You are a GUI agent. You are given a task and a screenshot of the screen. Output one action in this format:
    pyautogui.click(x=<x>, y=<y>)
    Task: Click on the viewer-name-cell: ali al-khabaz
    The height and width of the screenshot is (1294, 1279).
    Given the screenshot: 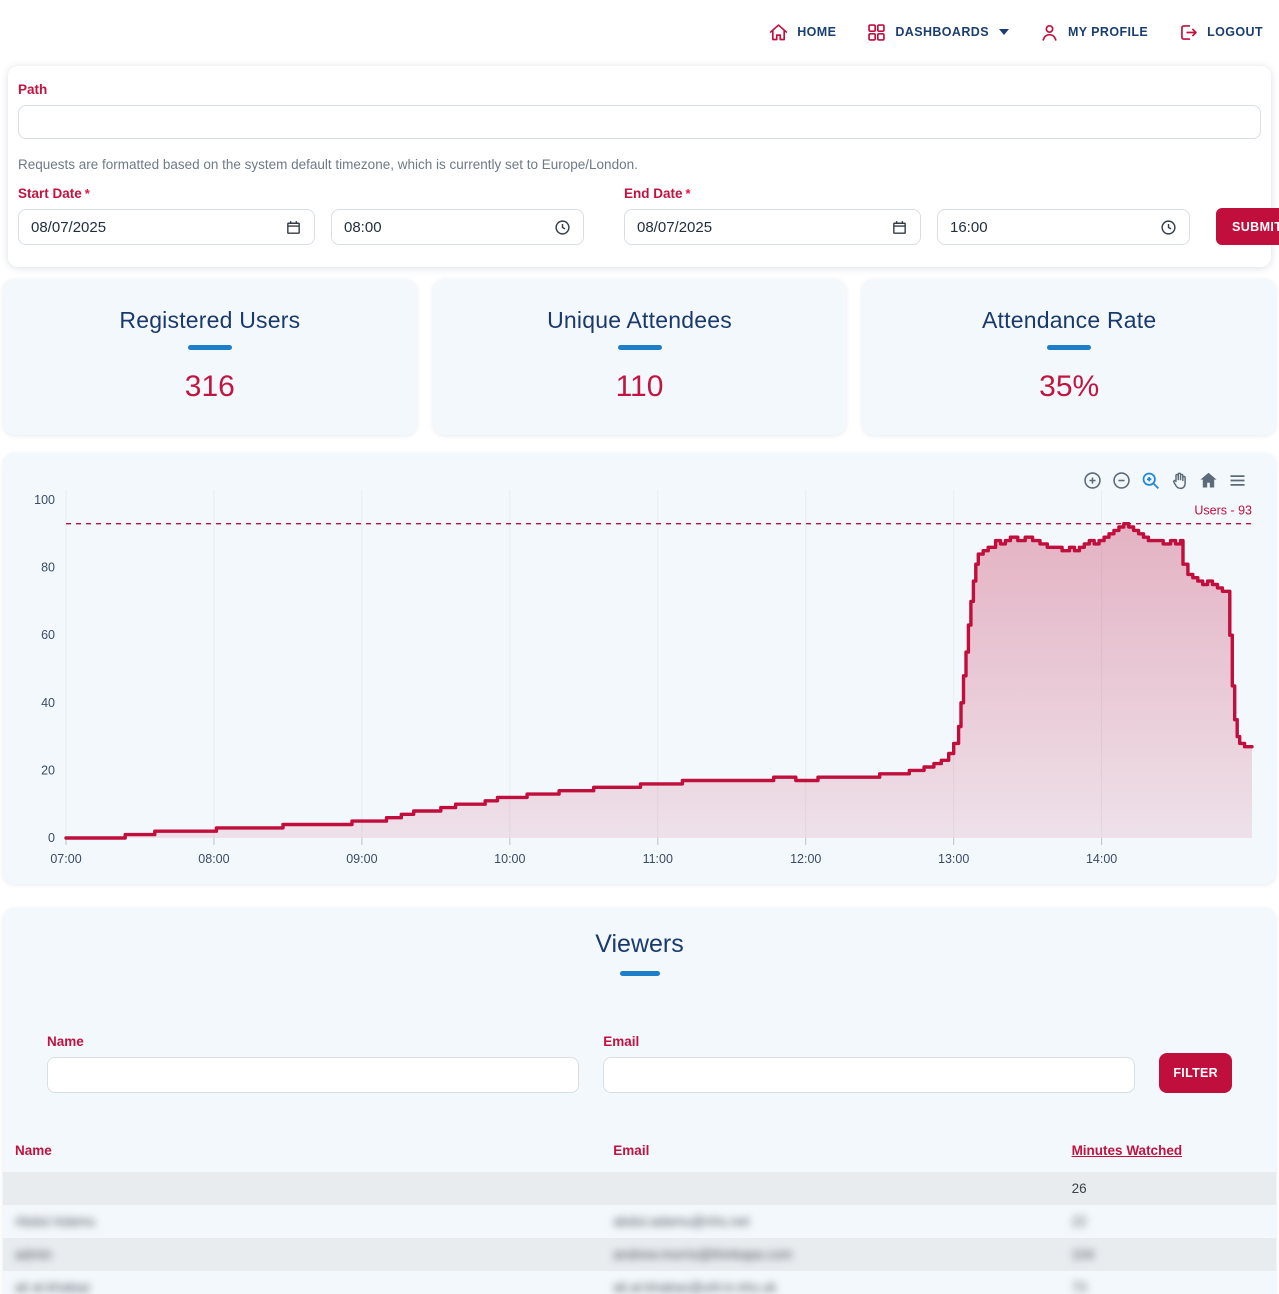 What is the action you would take?
    pyautogui.click(x=53, y=1287)
    